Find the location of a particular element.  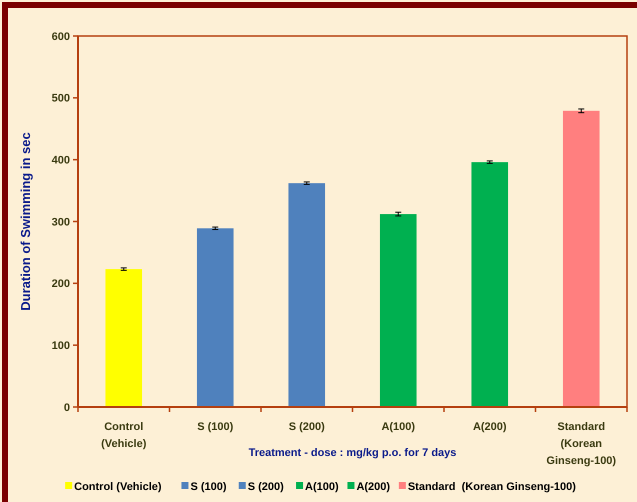

legend-label: A(100) is located at coordinates (322, 487).